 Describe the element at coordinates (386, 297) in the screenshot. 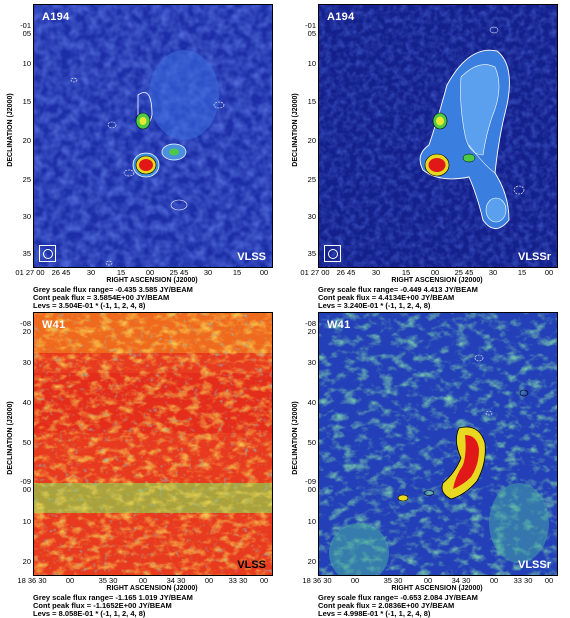

I see `caption-line: Cont peak flux = 4.4134E+00 JY/BEAM` at that location.